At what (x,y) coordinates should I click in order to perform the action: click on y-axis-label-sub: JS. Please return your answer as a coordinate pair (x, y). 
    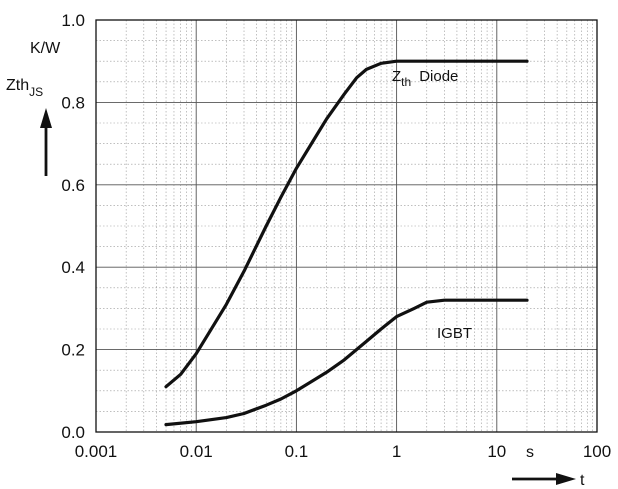
    Looking at the image, I should click on (36, 92).